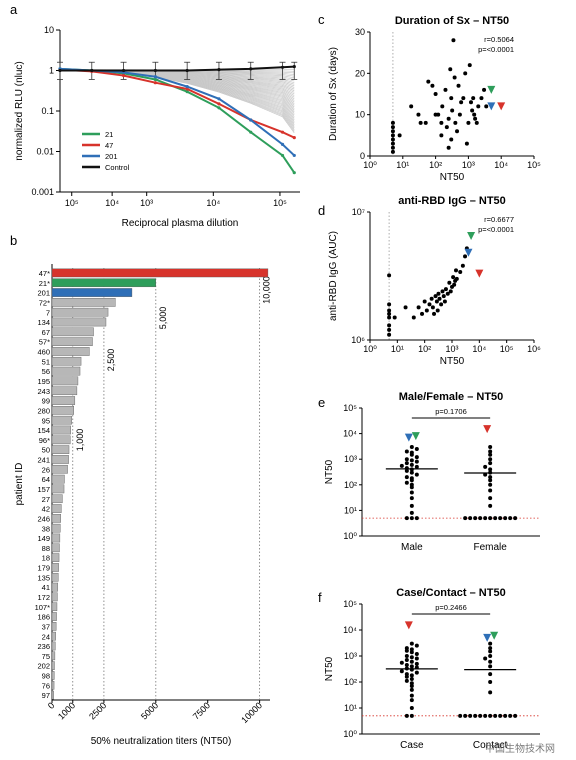  What do you see at coordinates (350, 708) in the screenshot?
I see `y-tick-label: 10¹` at bounding box center [350, 708].